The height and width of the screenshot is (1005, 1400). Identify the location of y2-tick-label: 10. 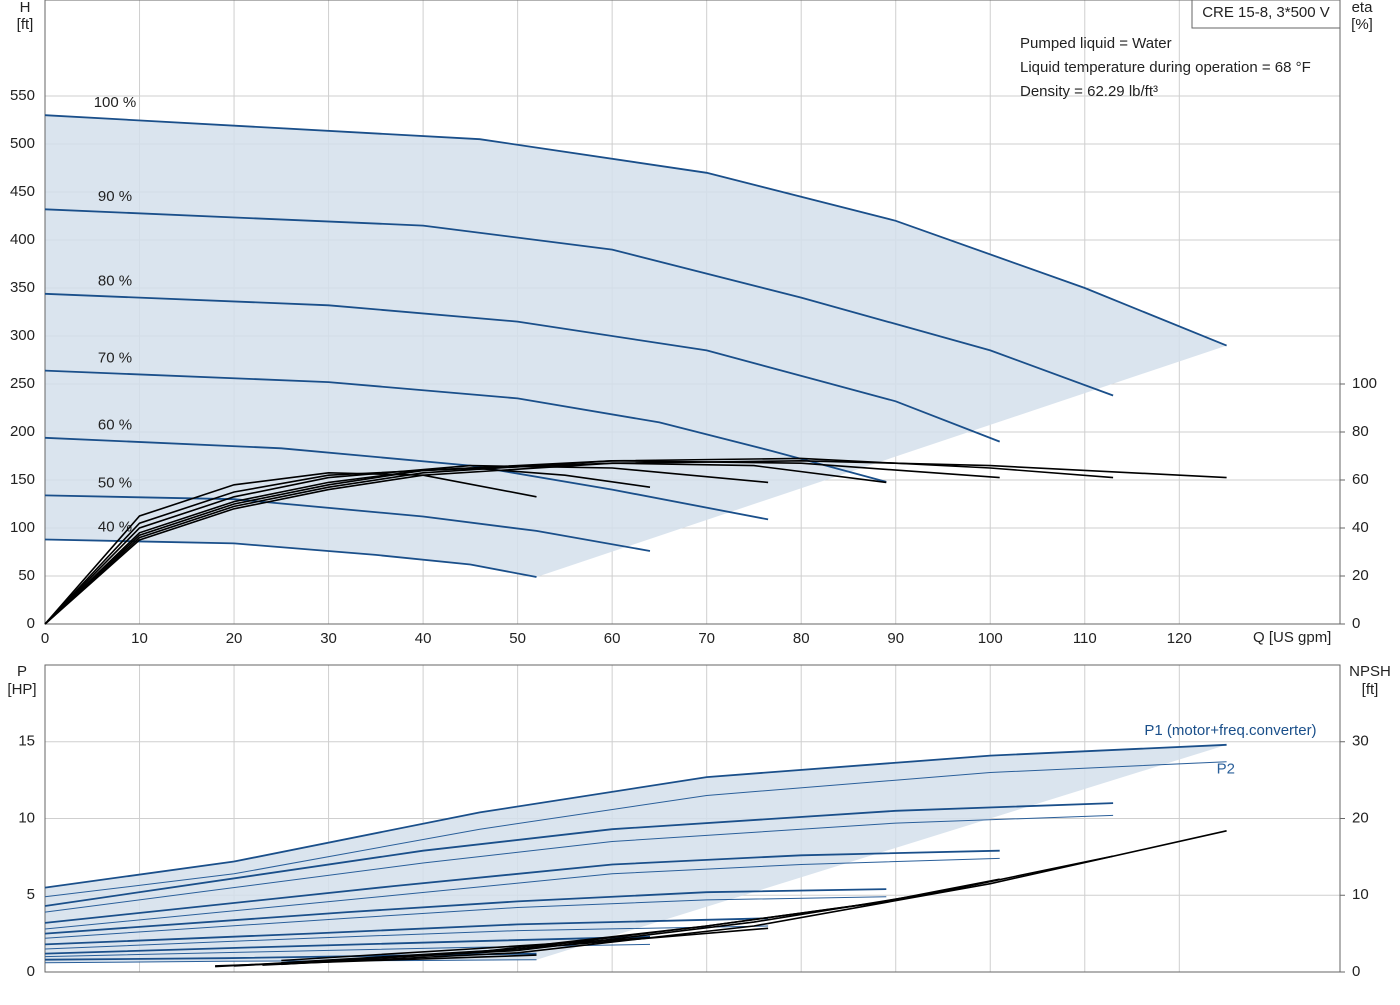
(1360, 894).